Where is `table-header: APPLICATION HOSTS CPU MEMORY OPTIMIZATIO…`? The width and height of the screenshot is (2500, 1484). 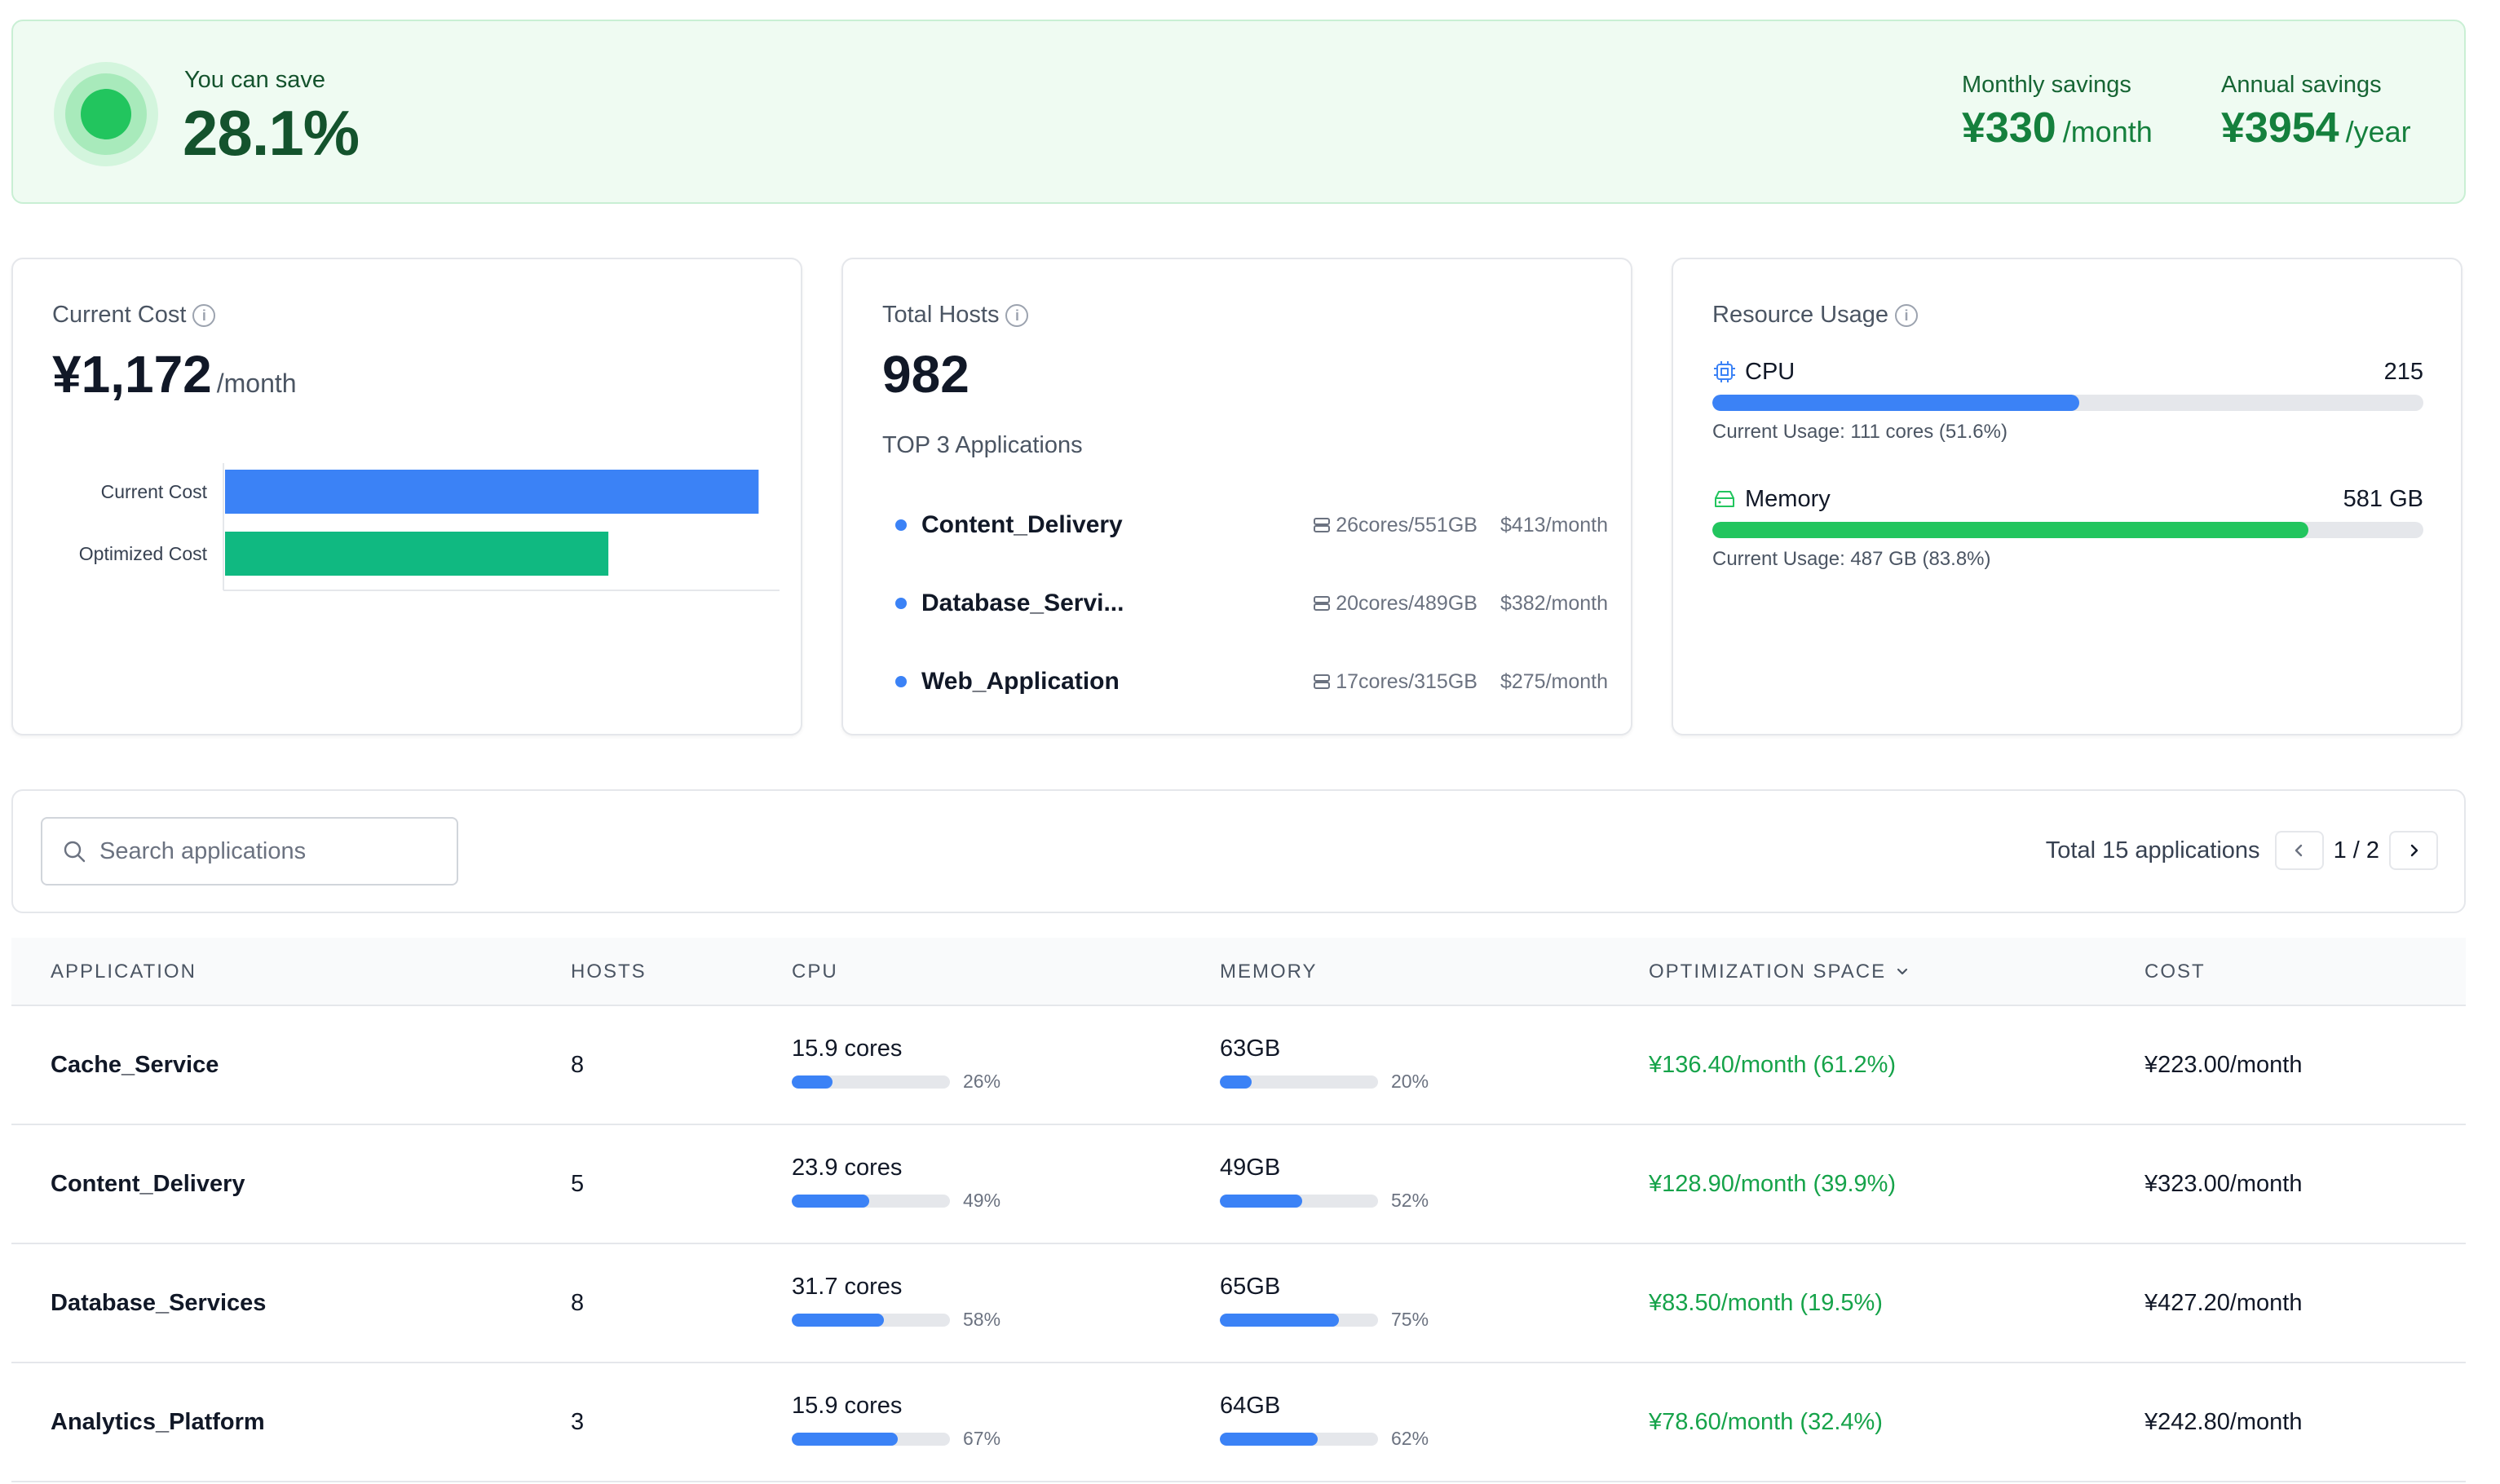 table-header: APPLICATION HOSTS CPU MEMORY OPTIMIZATIO… is located at coordinates (1238, 972).